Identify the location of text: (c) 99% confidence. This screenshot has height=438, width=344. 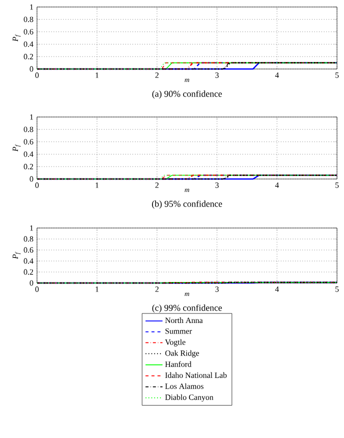
(187, 308).